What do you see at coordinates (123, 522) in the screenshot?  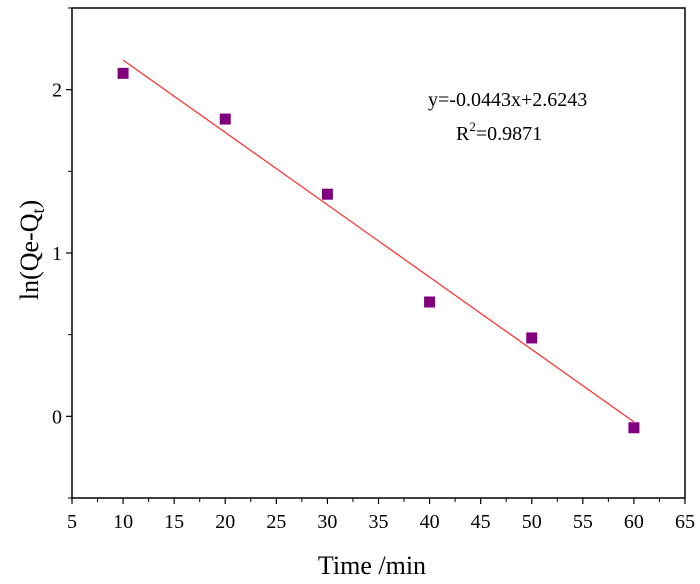 I see `x-tick-label: 10` at bounding box center [123, 522].